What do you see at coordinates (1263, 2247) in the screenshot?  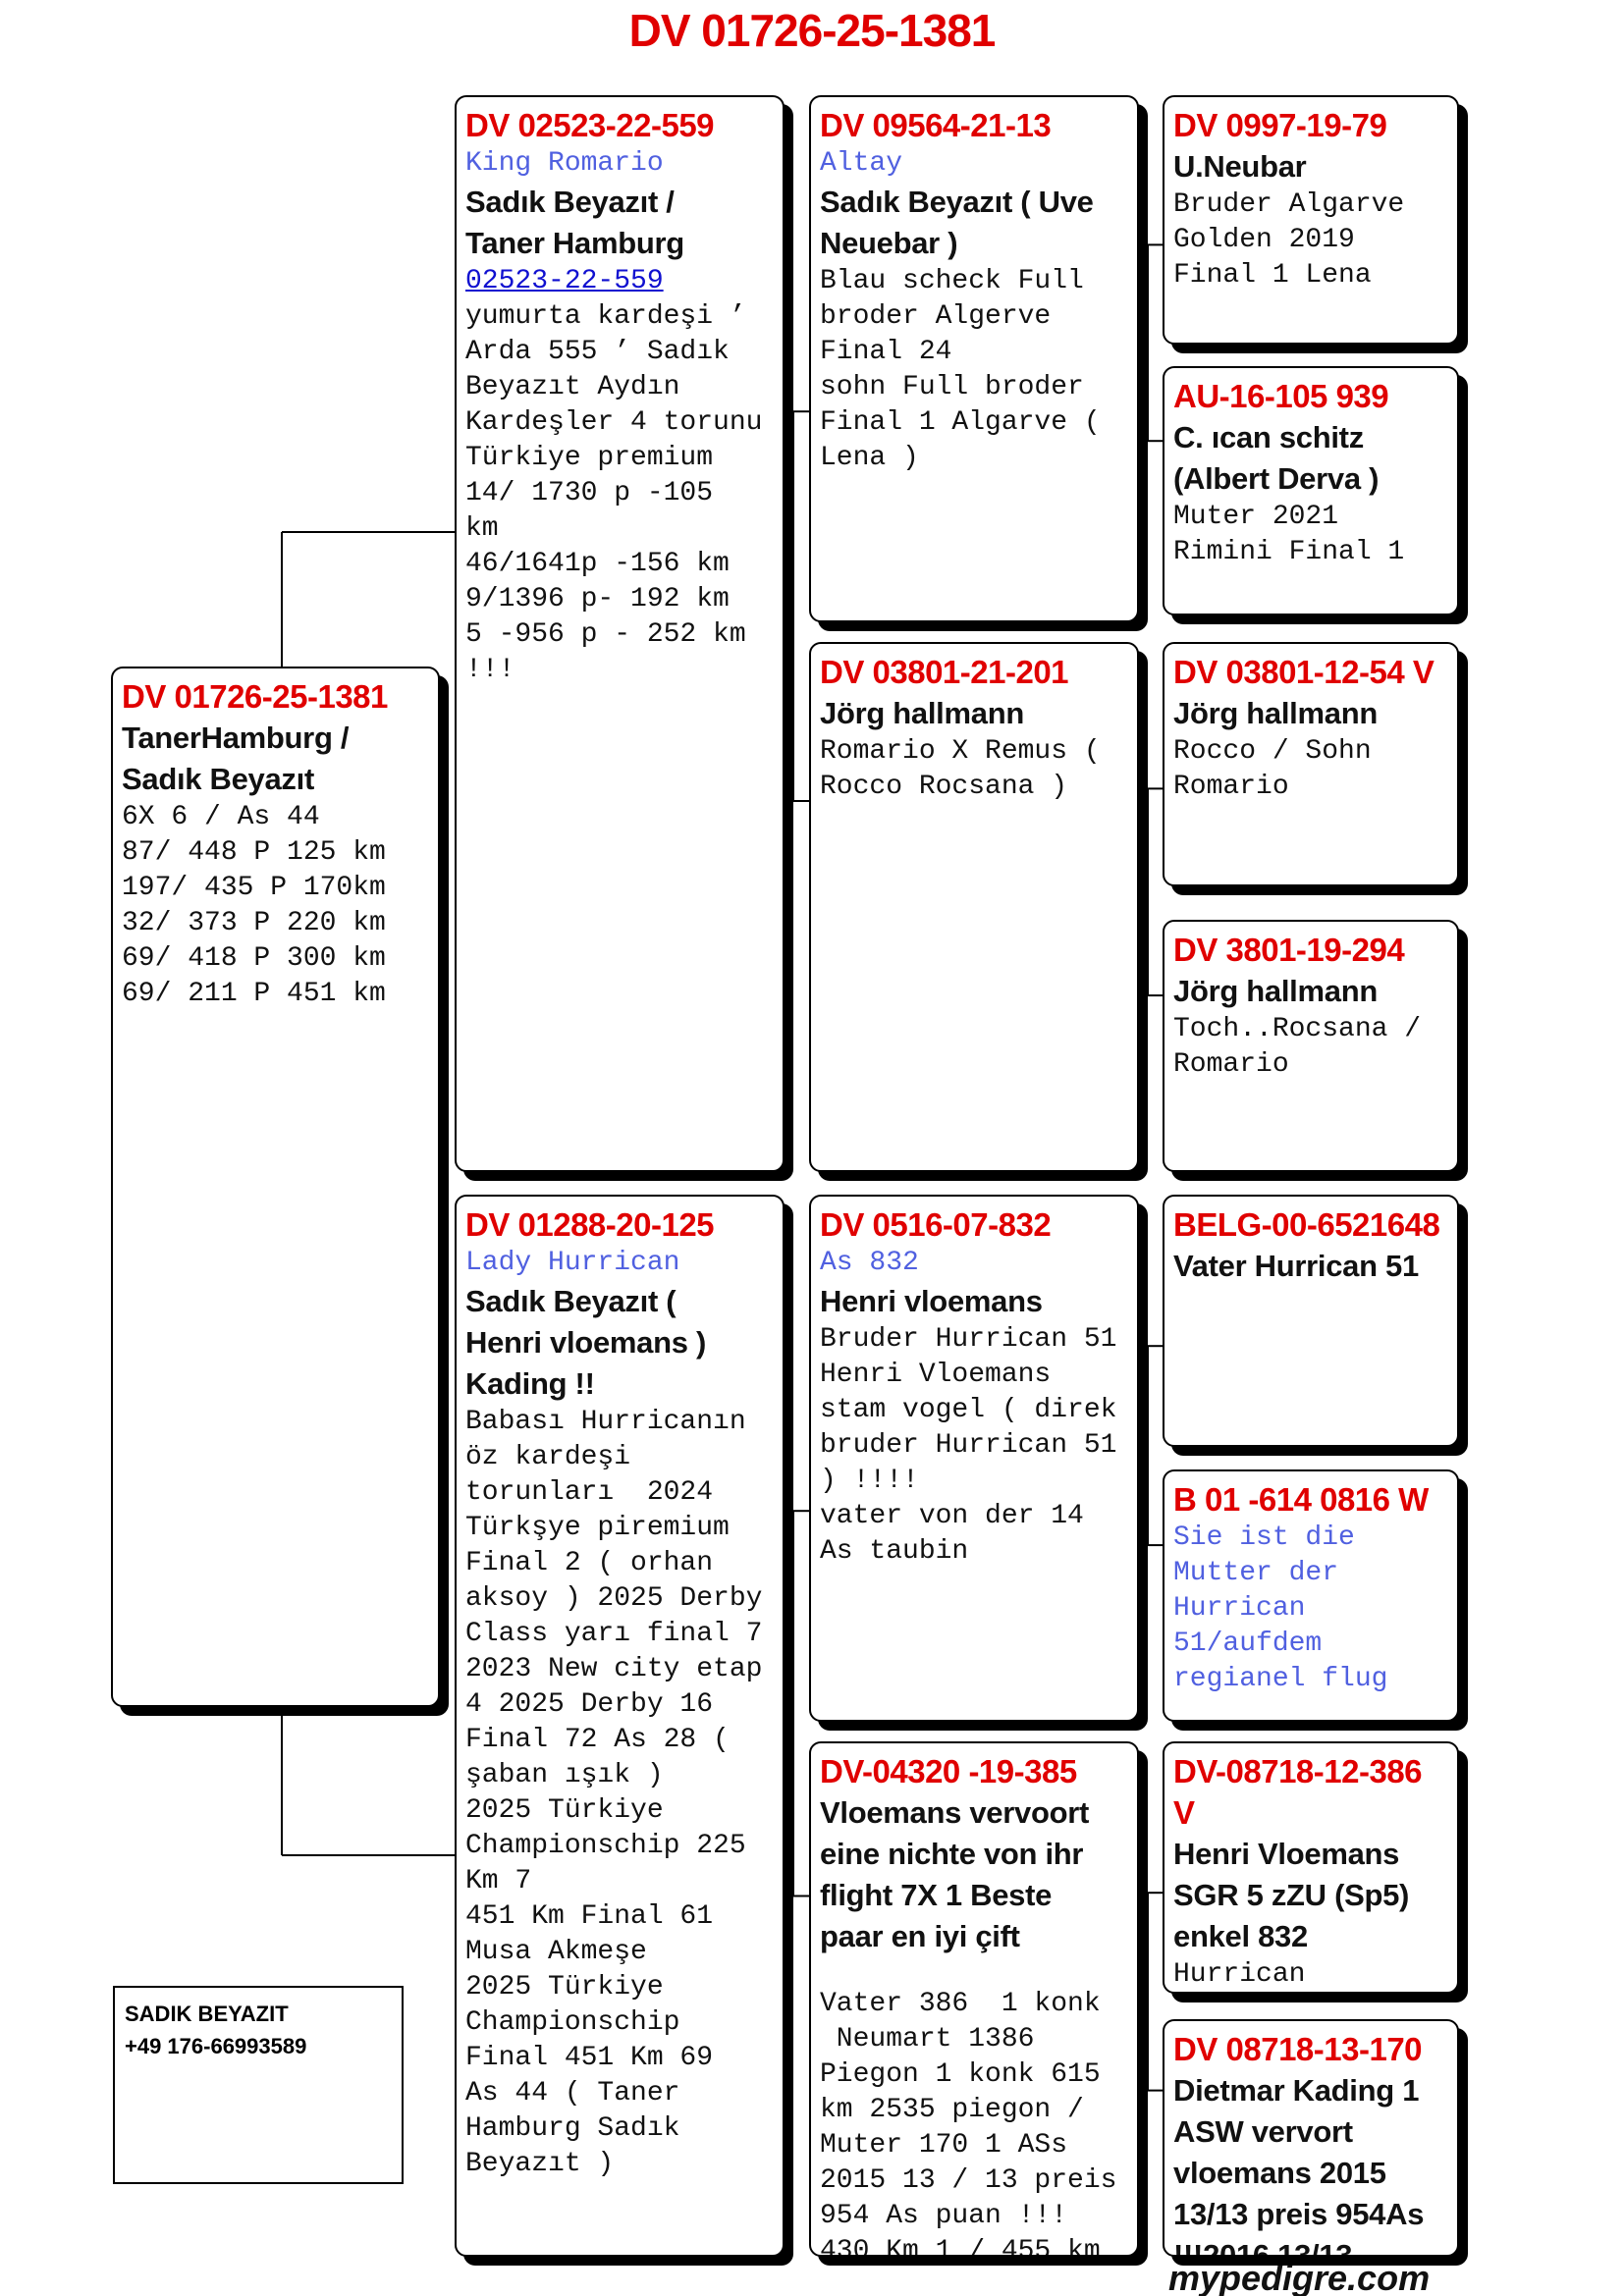 I see `owner-name: !!!2016 13/13` at bounding box center [1263, 2247].